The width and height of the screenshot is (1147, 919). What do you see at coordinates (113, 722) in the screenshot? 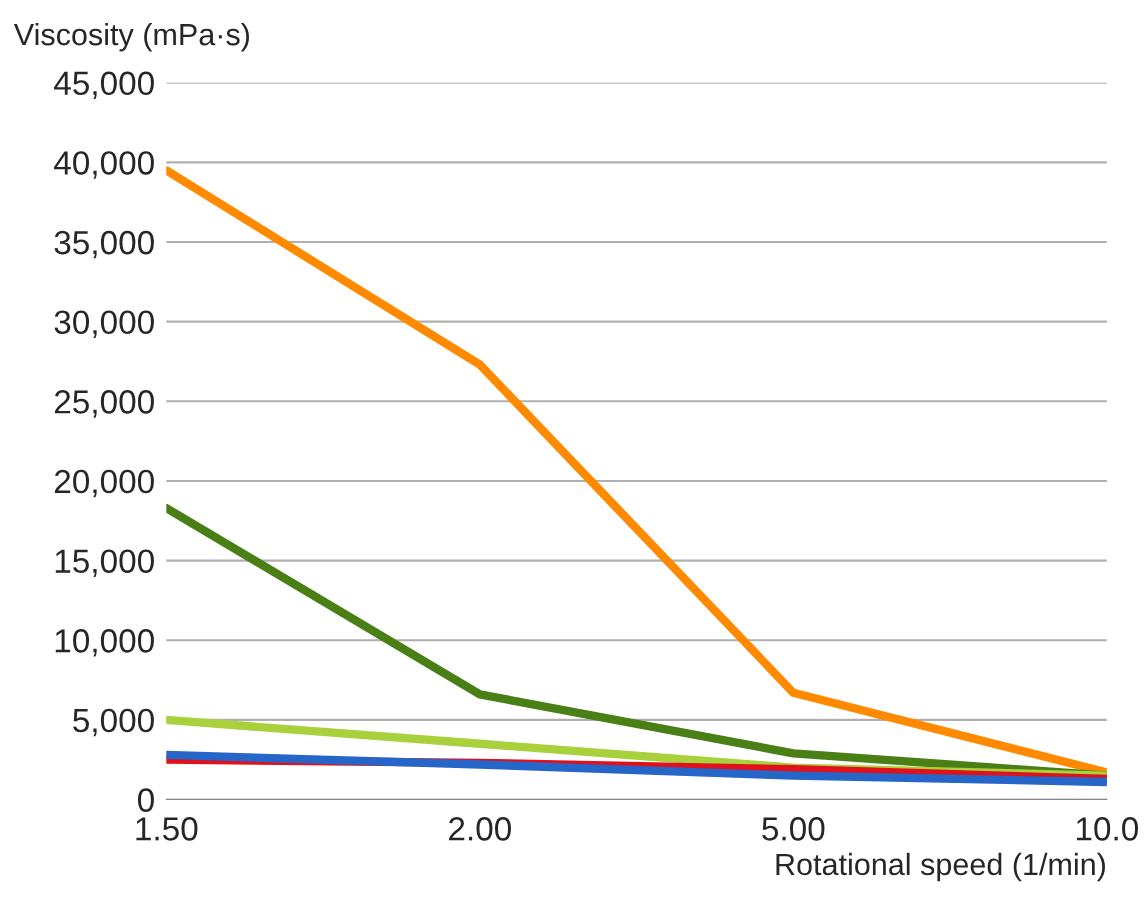
I see `y-tick-label: 5,000` at bounding box center [113, 722].